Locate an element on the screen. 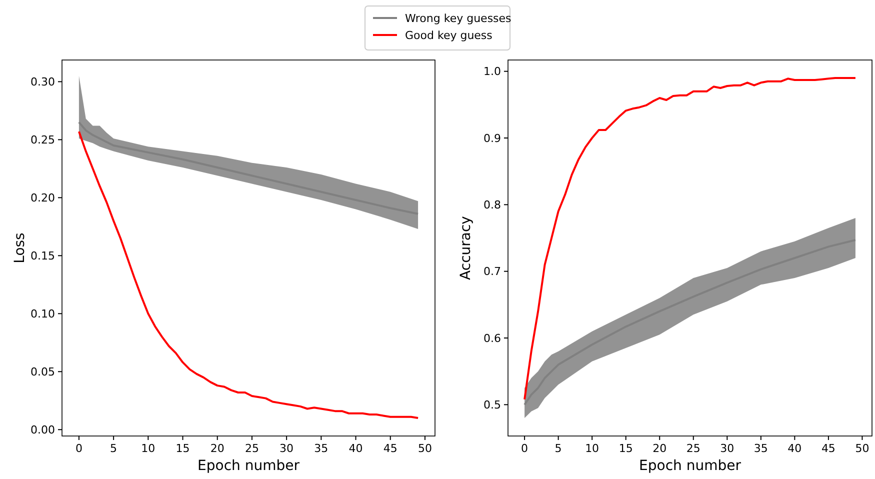 The height and width of the screenshot is (479, 875). y-tick-label: 0.5 is located at coordinates (492, 405).